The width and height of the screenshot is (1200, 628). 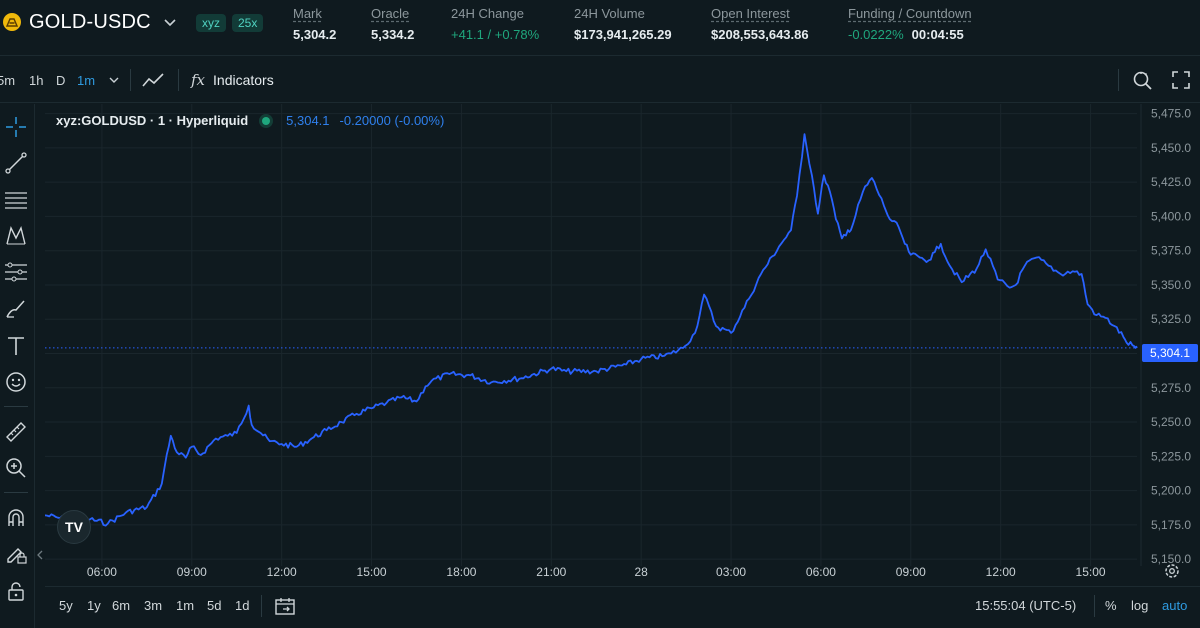 I want to click on change-stat: 24H Change +41.1 / +0.78%, so click(x=495, y=24).